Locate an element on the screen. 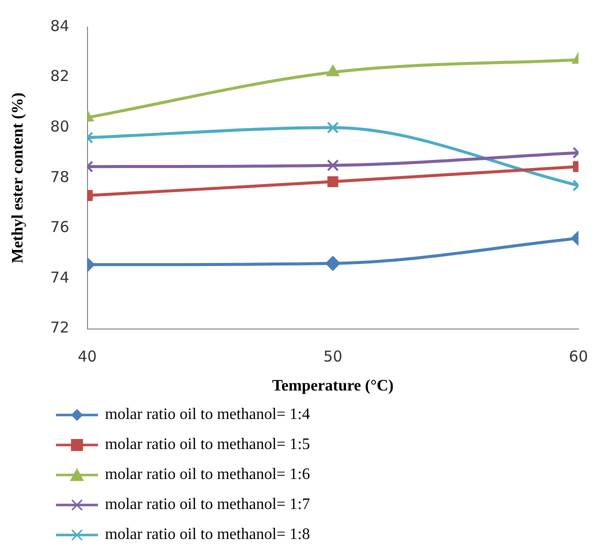 This screenshot has height=548, width=602. x-tick-label: 50 is located at coordinates (332, 357).